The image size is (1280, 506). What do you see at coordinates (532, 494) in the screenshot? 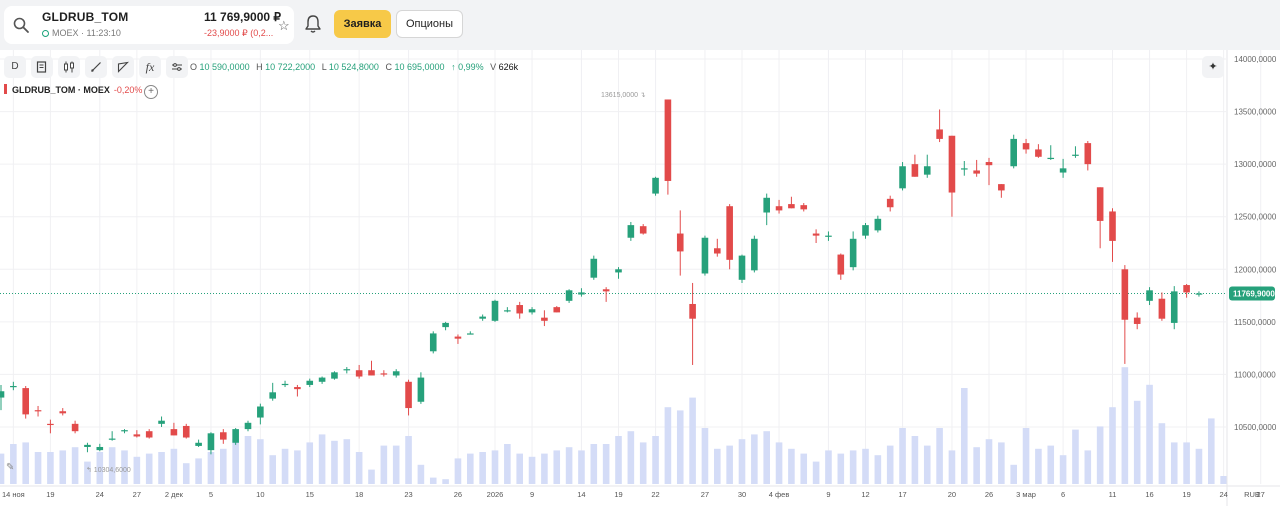
I see `time-tick-label: 9` at bounding box center [532, 494].